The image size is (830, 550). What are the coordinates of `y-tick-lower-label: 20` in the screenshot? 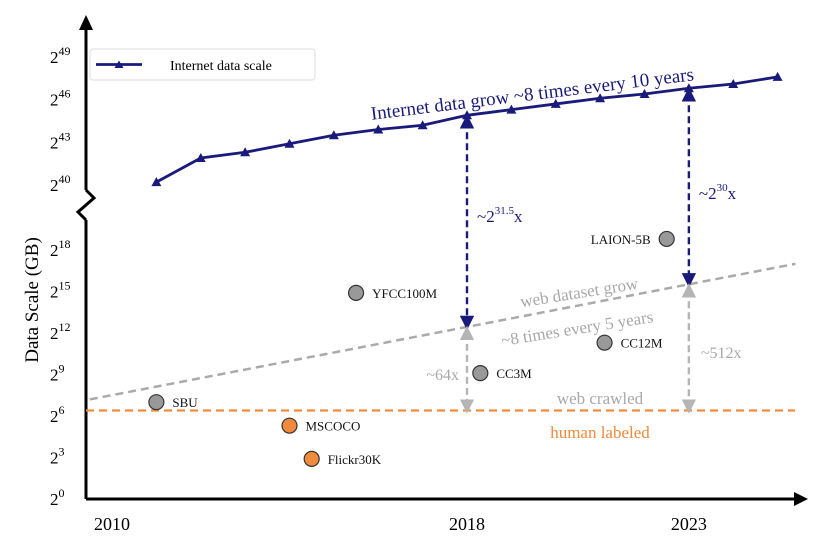 It's located at (57, 497).